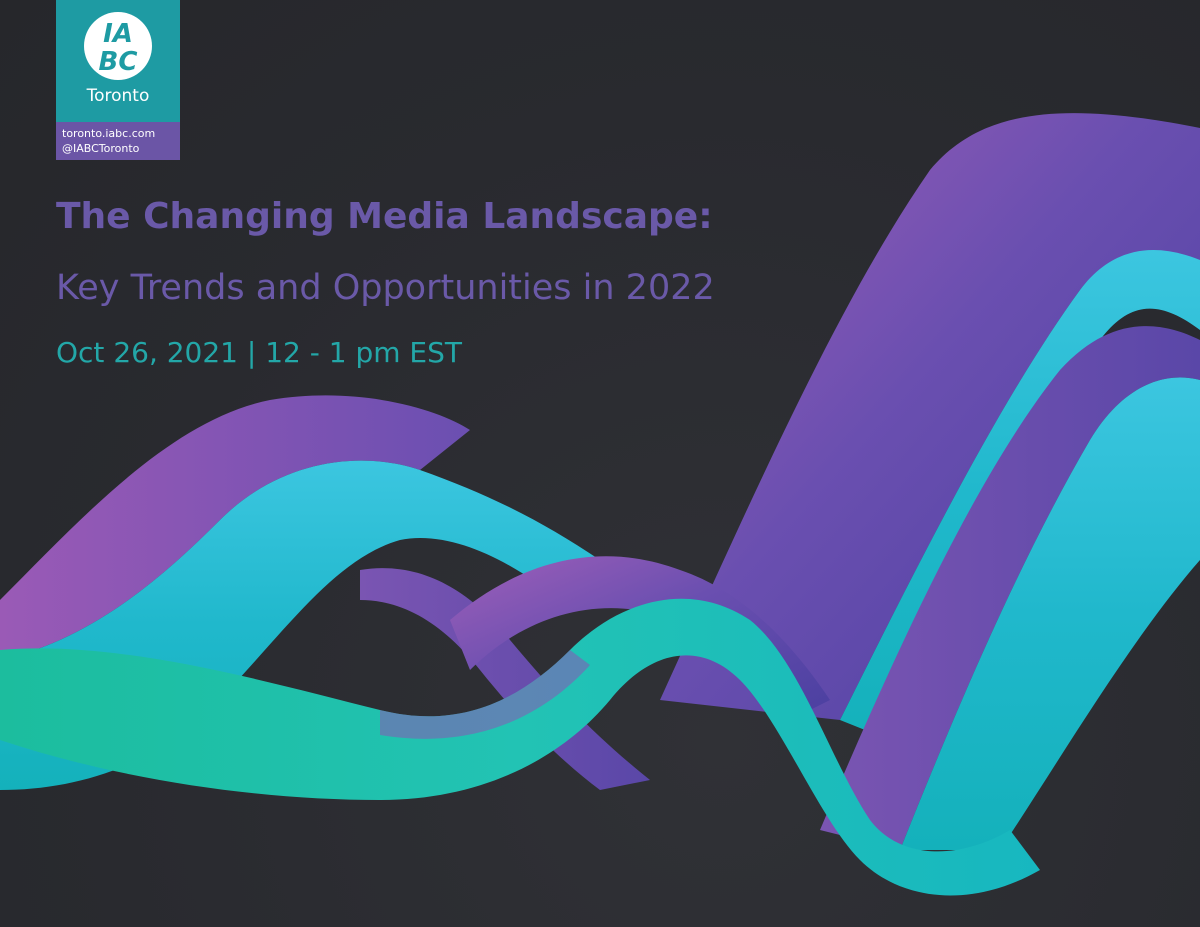 The image size is (1200, 927). What do you see at coordinates (101, 148) in the screenshot?
I see `twitter-handle: @IABCToronto` at bounding box center [101, 148].